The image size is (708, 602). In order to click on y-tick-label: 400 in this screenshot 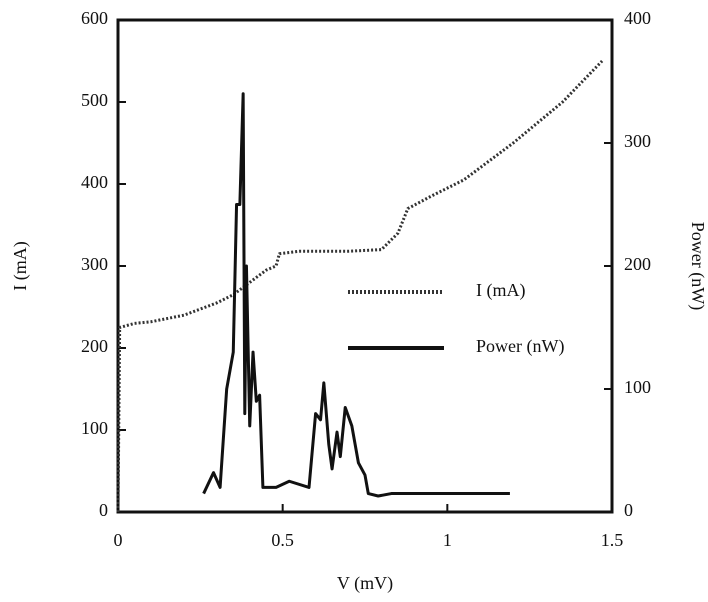, I will do `click(94, 182)`.